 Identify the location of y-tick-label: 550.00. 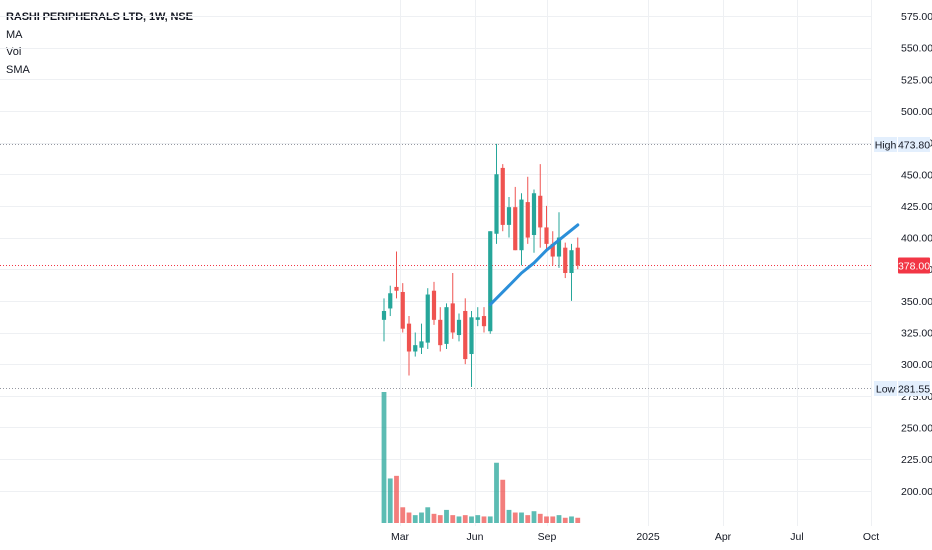
(916, 49).